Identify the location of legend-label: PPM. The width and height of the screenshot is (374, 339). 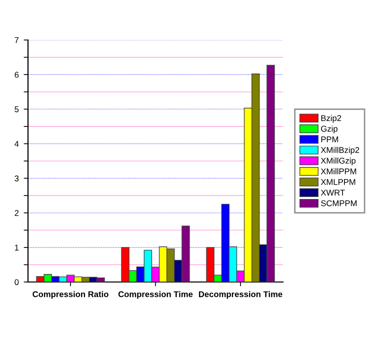
(329, 139).